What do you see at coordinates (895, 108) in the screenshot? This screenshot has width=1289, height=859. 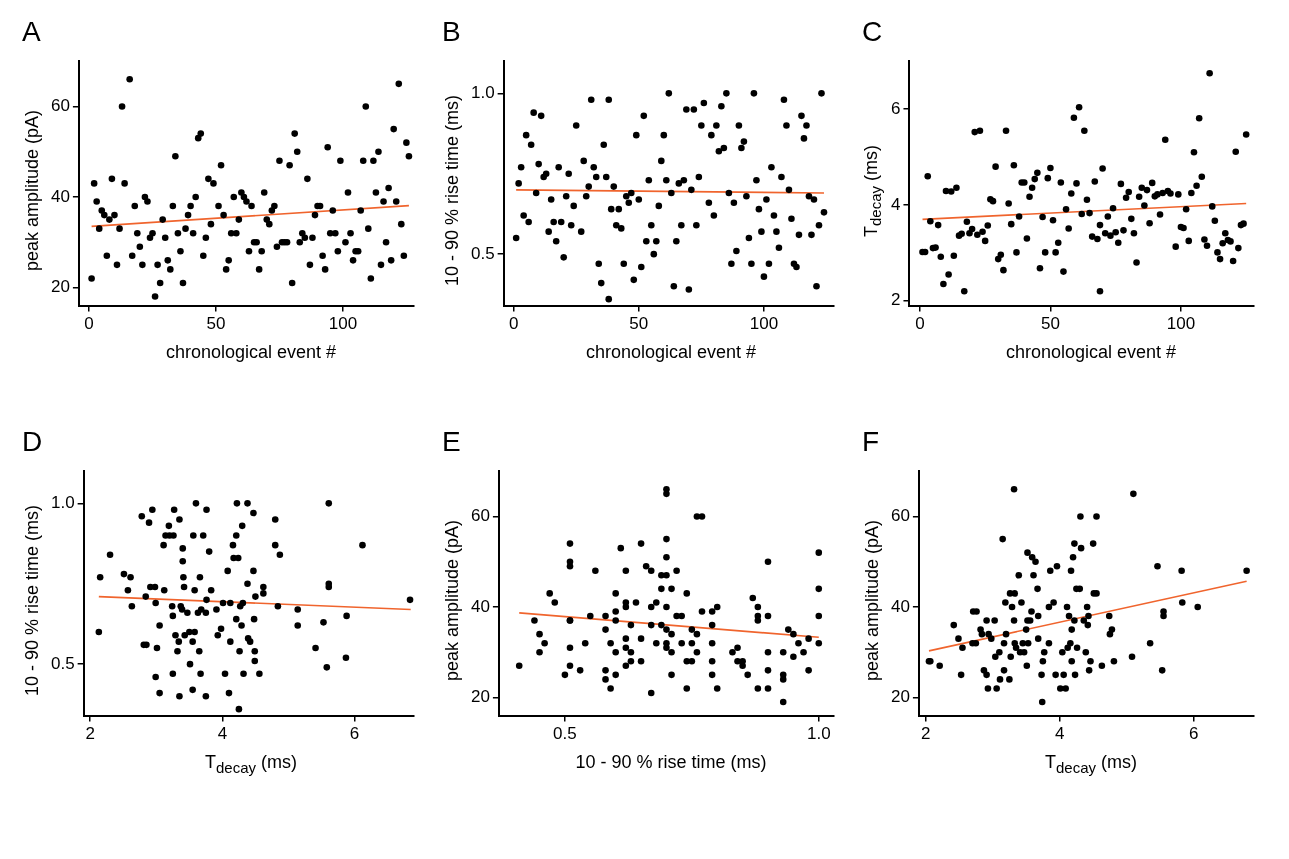 I see `y-tick-label: 6` at bounding box center [895, 108].